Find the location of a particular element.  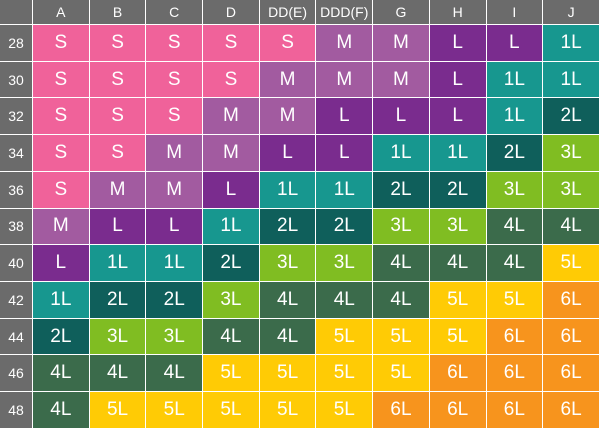

column-header: A is located at coordinates (61, 12).